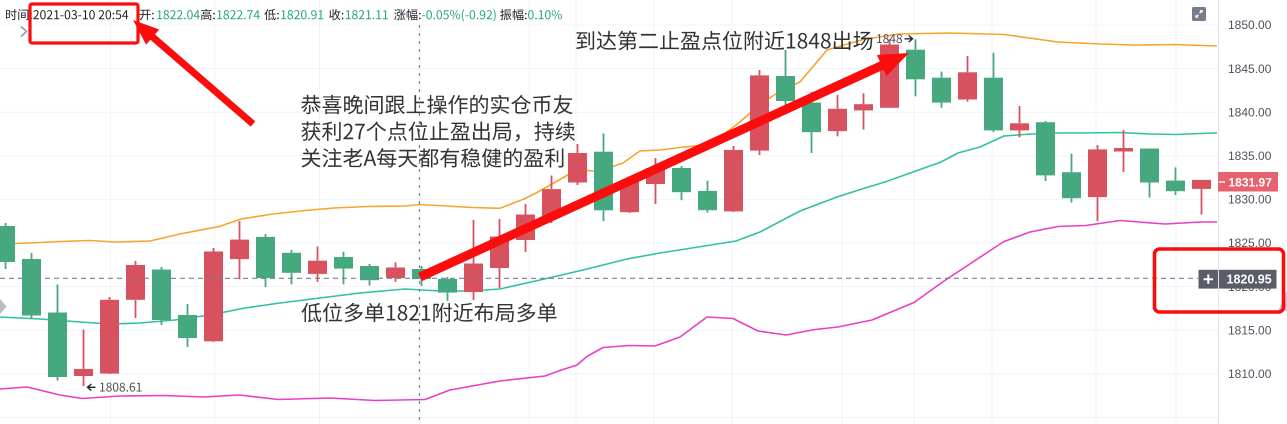  Describe the element at coordinates (1249, 280) in the screenshot. I see `svg-text: 1820.95` at that location.